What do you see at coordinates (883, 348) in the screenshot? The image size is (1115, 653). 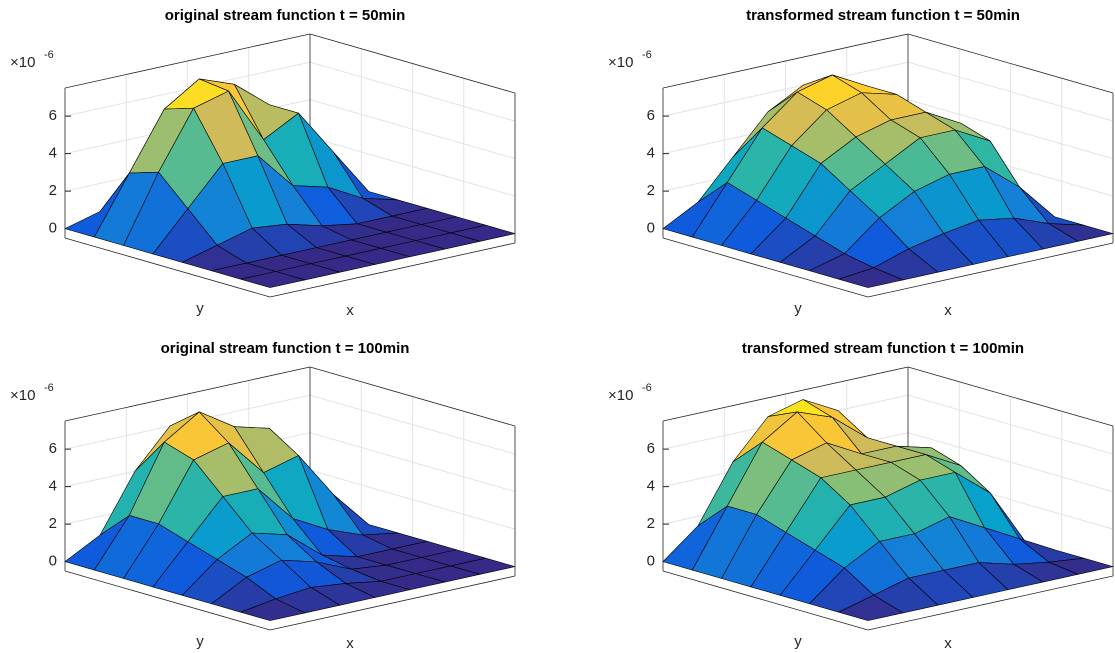 I see `chart-title: transformed stream function t = 100min` at bounding box center [883, 348].